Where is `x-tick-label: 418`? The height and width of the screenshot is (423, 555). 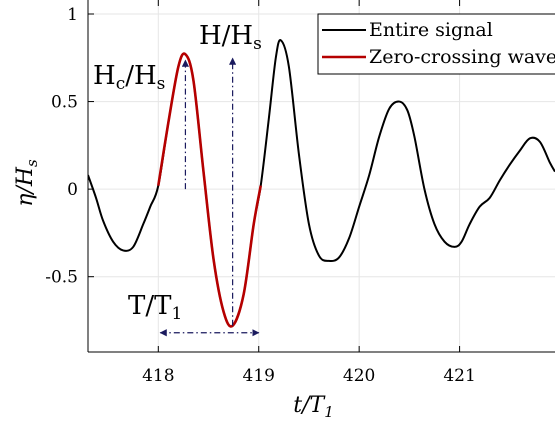 x-tick-label: 418 is located at coordinates (158, 376).